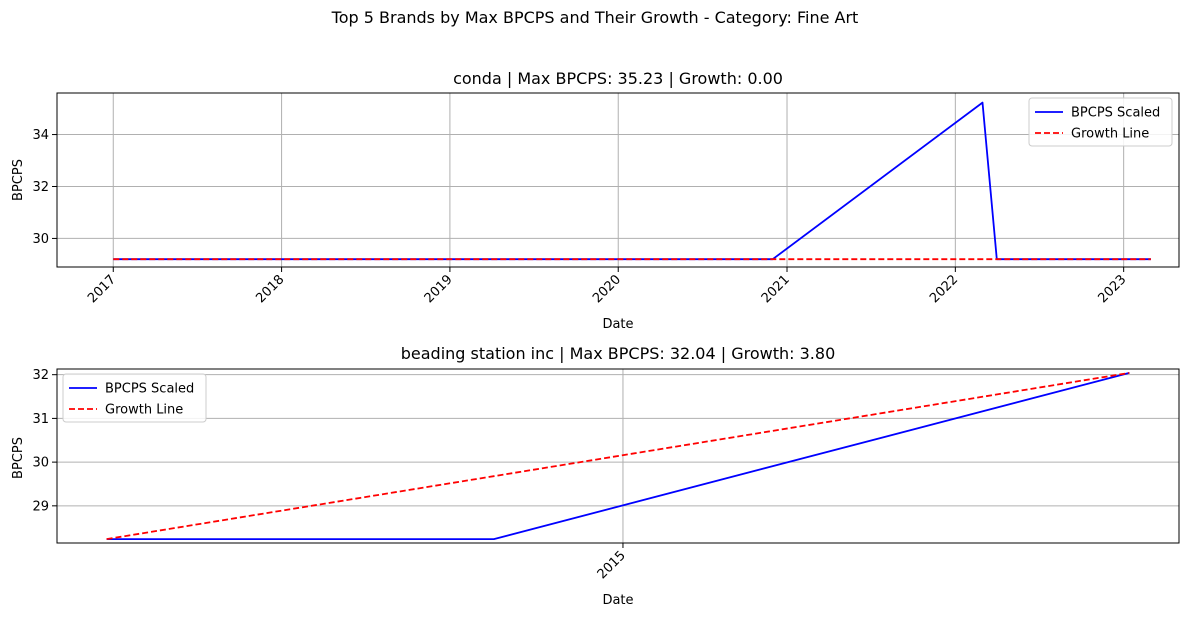 The image size is (1189, 617). I want to click on y-tick-label: 34, so click(40, 135).